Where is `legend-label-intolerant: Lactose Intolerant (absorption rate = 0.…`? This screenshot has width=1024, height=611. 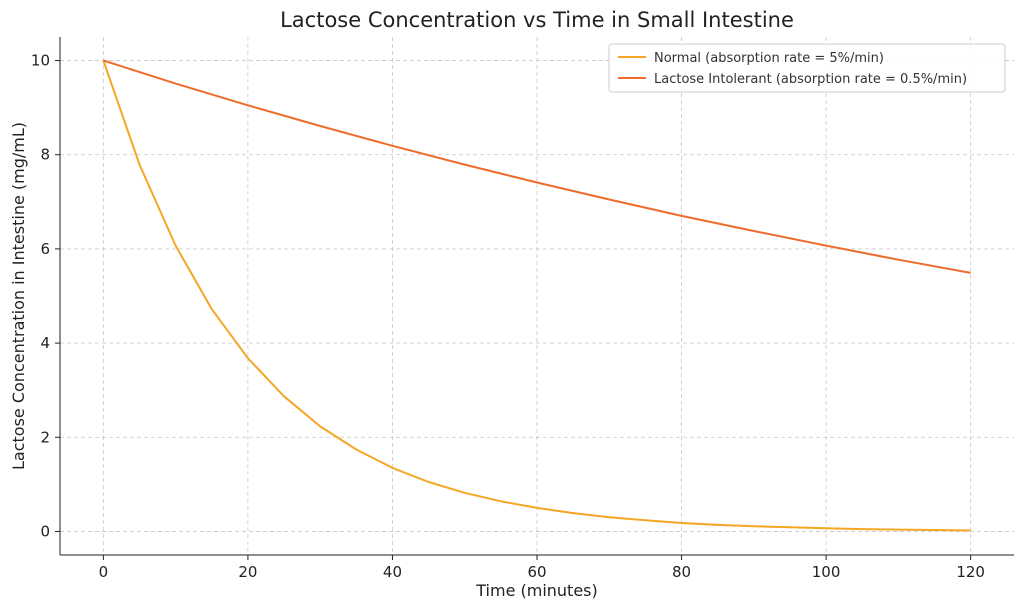 legend-label-intolerant: Lactose Intolerant (absorption rate = 0.… is located at coordinates (810, 79).